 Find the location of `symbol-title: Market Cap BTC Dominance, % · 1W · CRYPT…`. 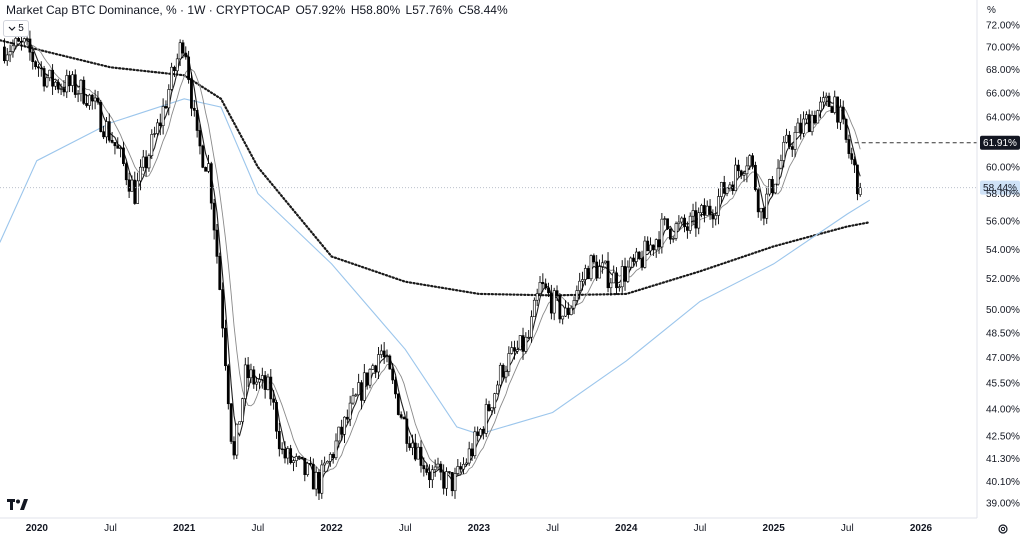

symbol-title: Market Cap BTC Dominance, % · 1W · CRYPT… is located at coordinates (148, 10).